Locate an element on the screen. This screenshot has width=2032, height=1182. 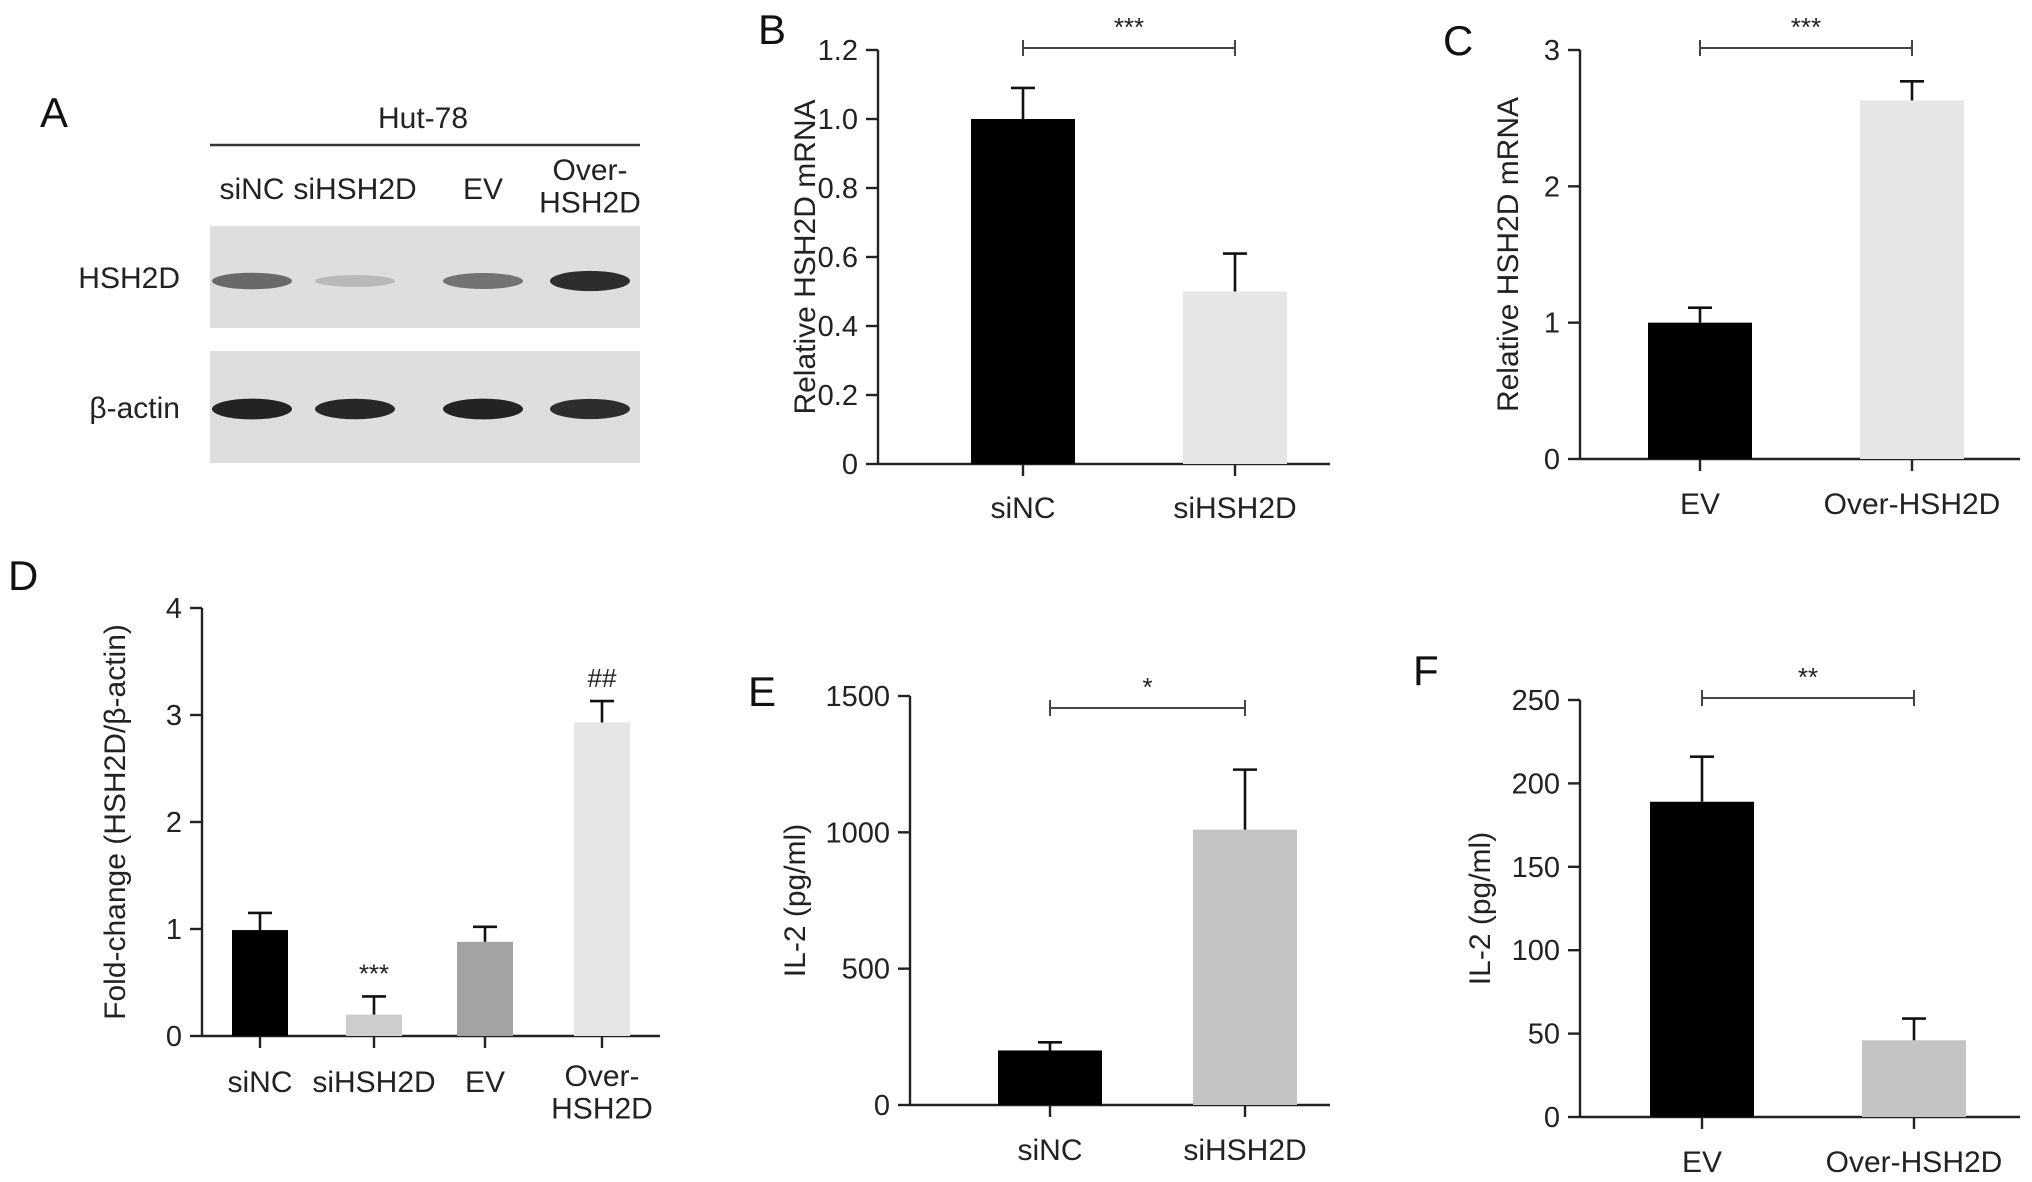
bar-significance-mark: ## is located at coordinates (602, 678).